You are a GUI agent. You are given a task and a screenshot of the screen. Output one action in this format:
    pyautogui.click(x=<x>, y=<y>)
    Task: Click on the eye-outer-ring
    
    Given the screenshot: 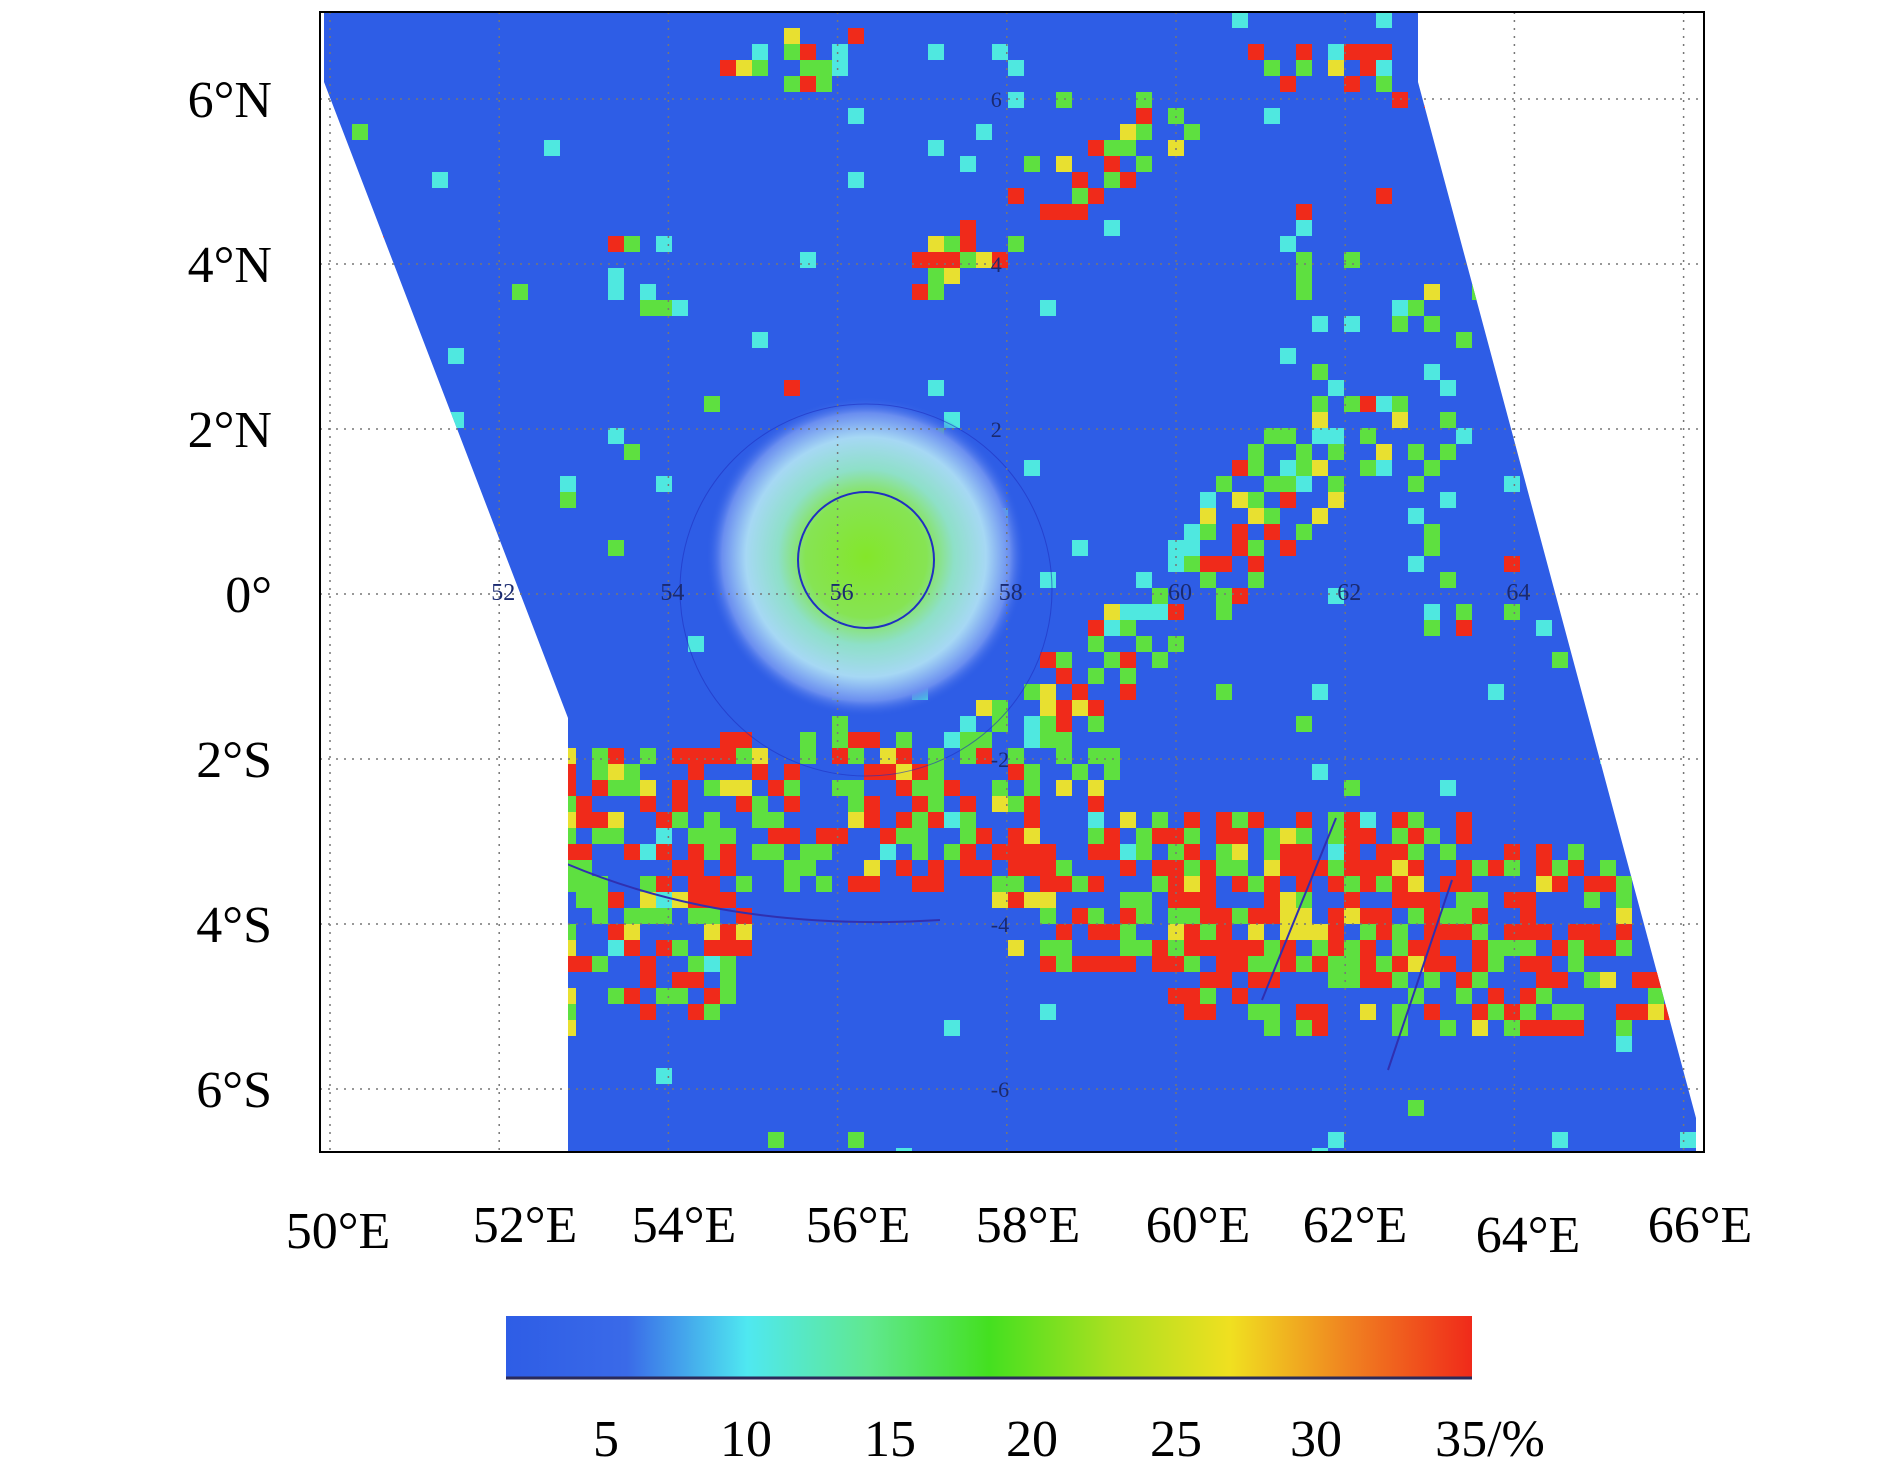 What is the action you would take?
    pyautogui.click(x=866, y=590)
    